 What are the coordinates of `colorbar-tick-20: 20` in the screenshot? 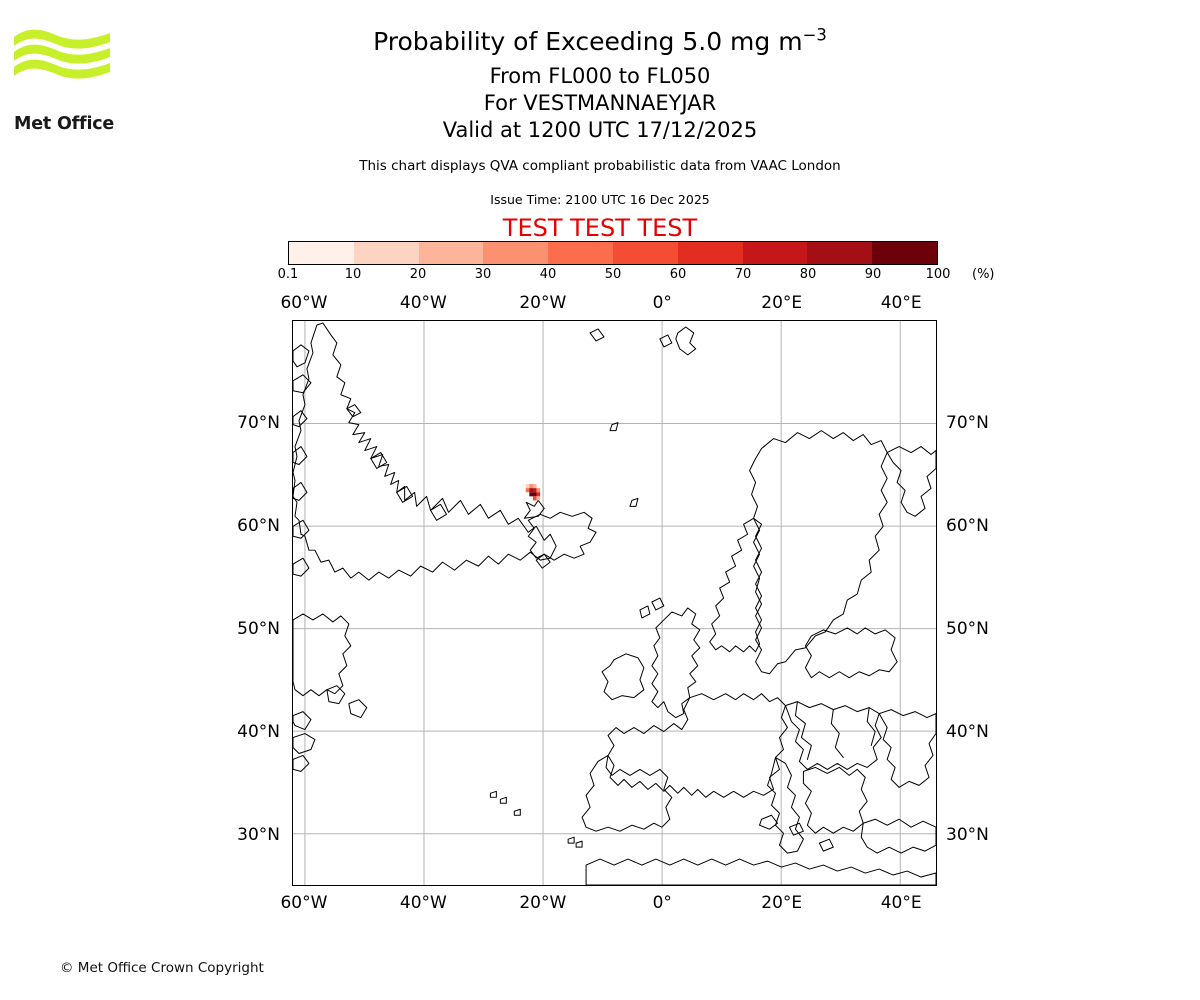 It's located at (418, 274).